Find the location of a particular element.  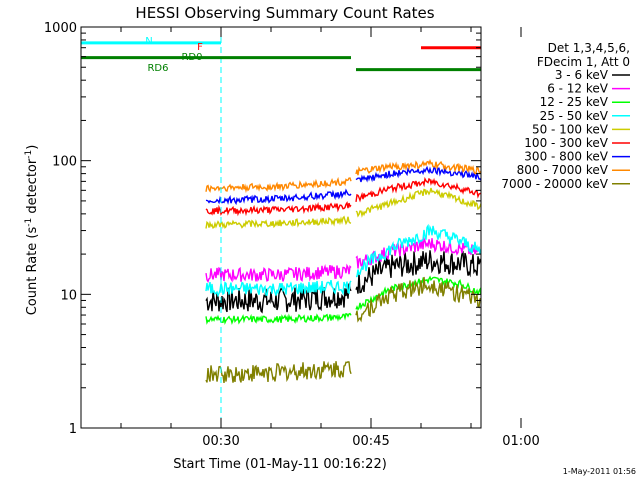

flag-label-3: RD6 is located at coordinates (157, 68).